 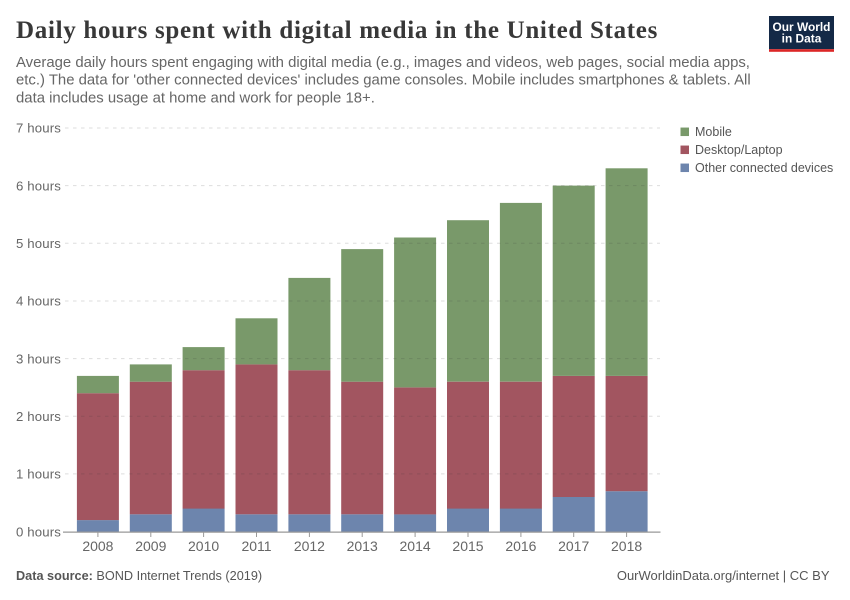 I want to click on svg-text: Desktop/Laptop, so click(x=739, y=150).